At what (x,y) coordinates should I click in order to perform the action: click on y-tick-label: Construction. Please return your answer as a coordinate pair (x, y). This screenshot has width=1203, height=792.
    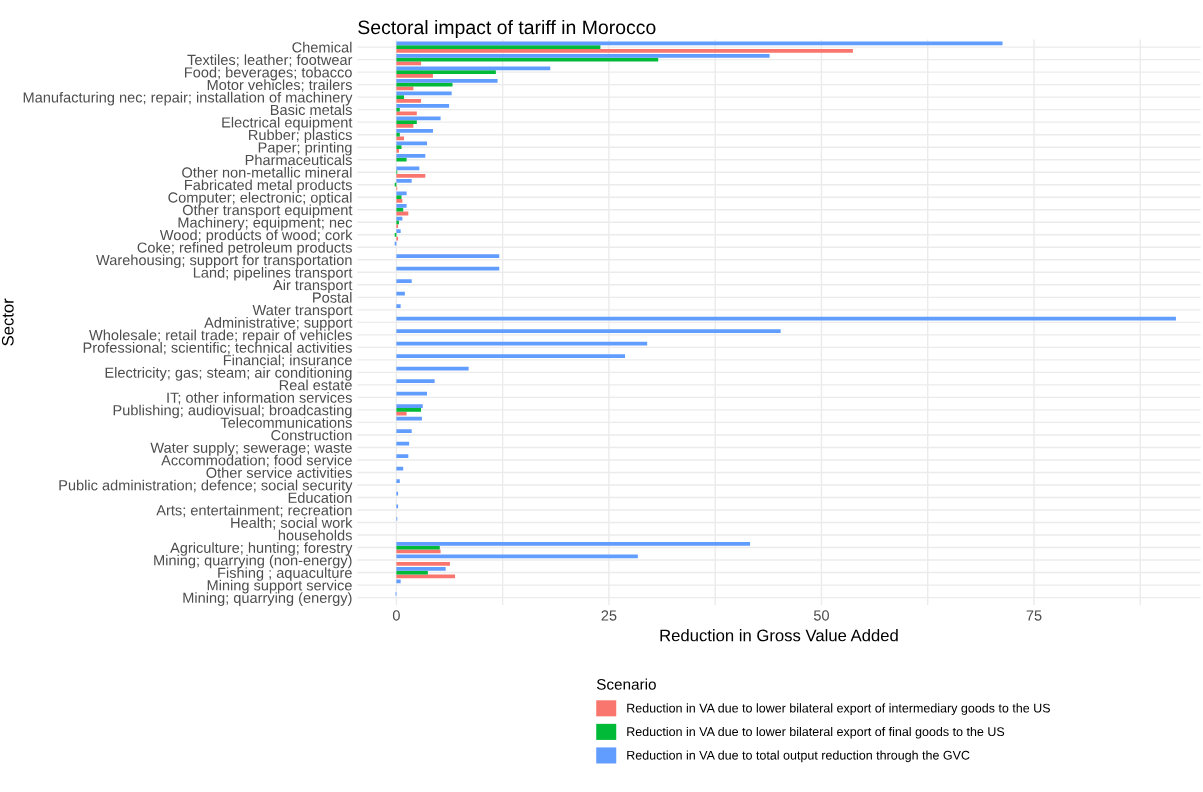
    Looking at the image, I should click on (311, 435).